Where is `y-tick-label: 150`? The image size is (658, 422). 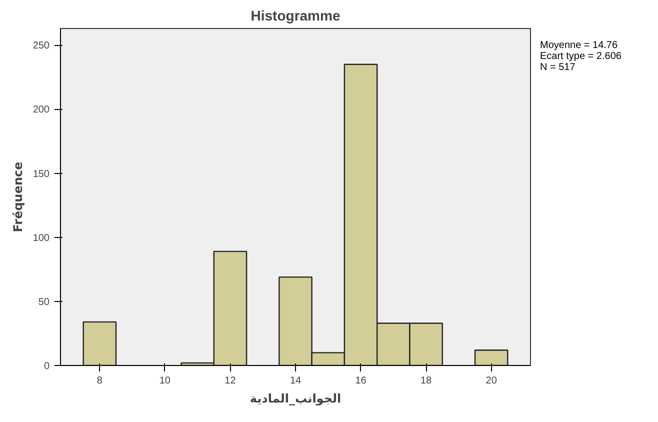
y-tick-label: 150 is located at coordinates (41, 174).